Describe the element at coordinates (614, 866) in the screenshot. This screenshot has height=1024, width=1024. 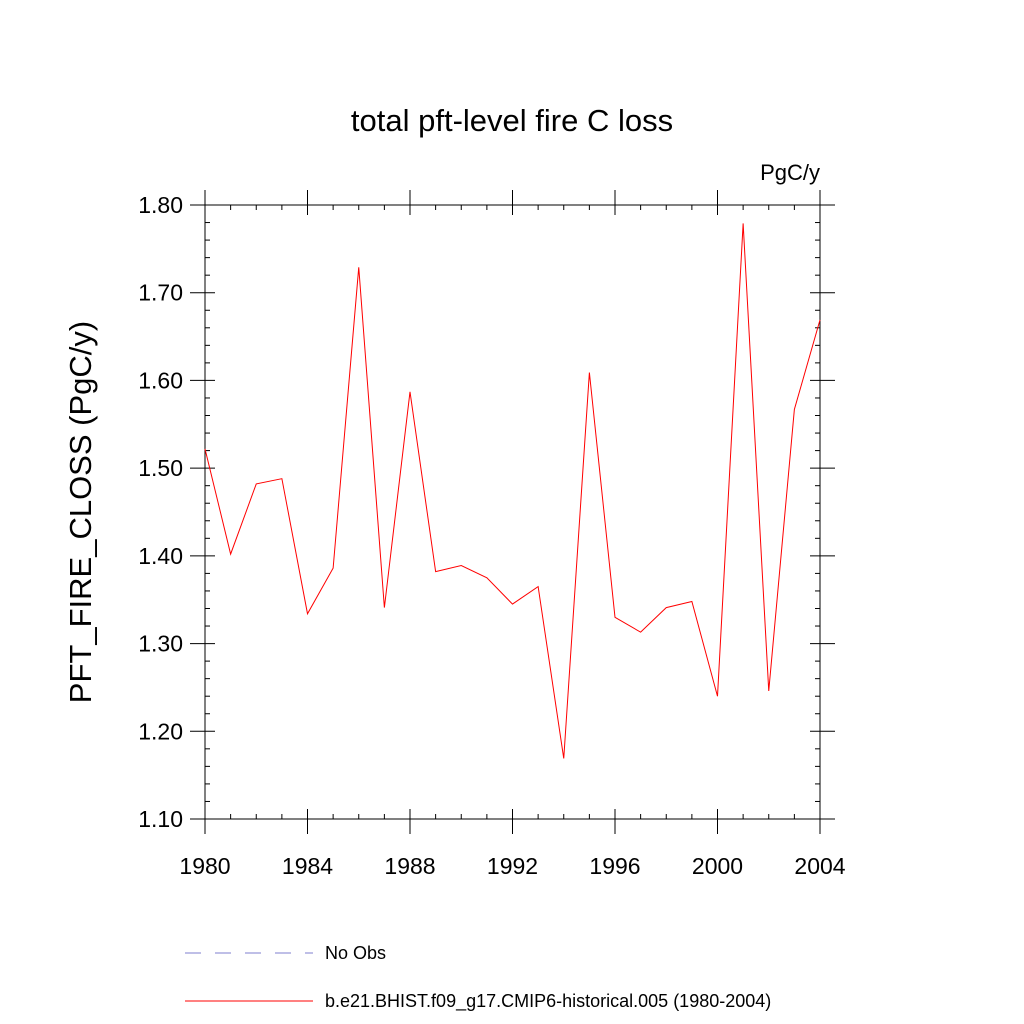
I see `x-tick-label: 1996` at that location.